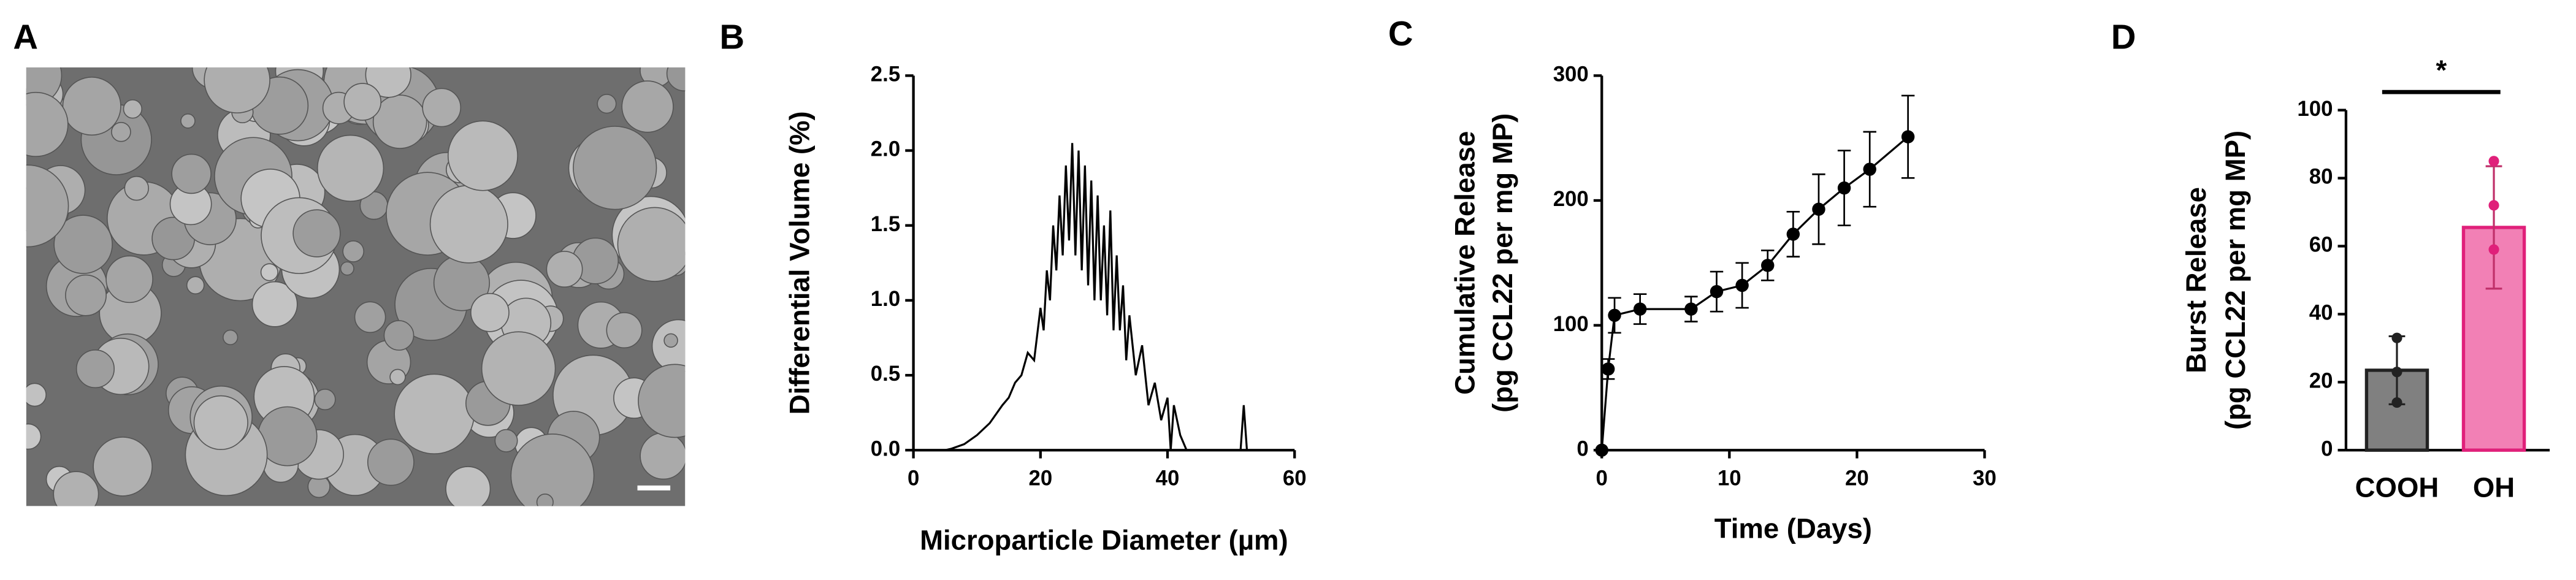  Describe the element at coordinates (1985, 478) in the screenshot. I see `x-tick-label: 30` at that location.